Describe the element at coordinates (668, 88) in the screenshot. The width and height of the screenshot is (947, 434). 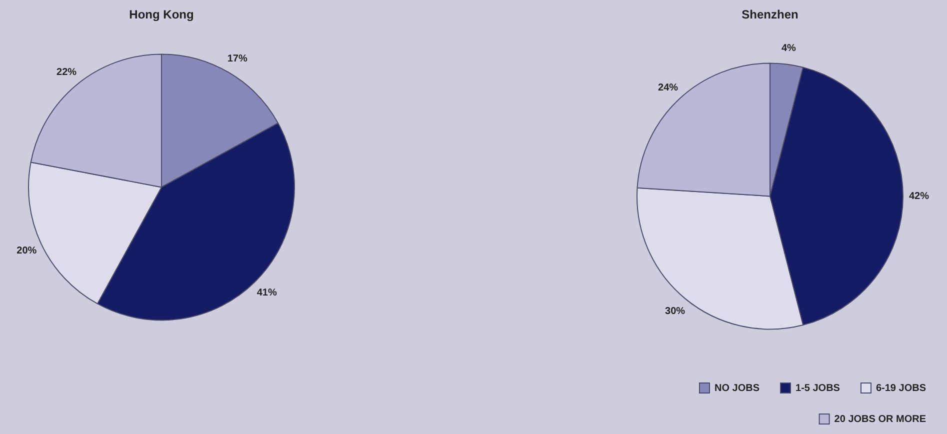
I see `data-label: 24%` at that location.